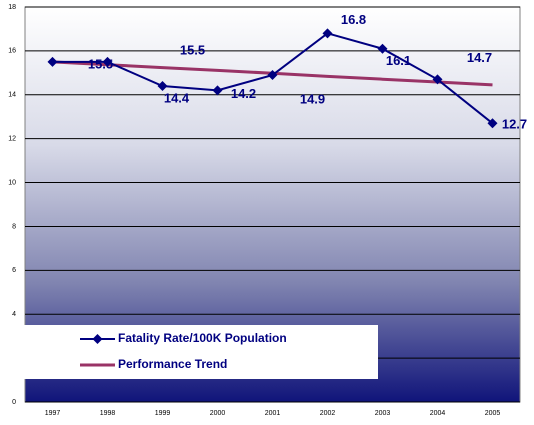 Image resolution: width=534 pixels, height=425 pixels. I want to click on x-tick-label: 2003, so click(383, 413).